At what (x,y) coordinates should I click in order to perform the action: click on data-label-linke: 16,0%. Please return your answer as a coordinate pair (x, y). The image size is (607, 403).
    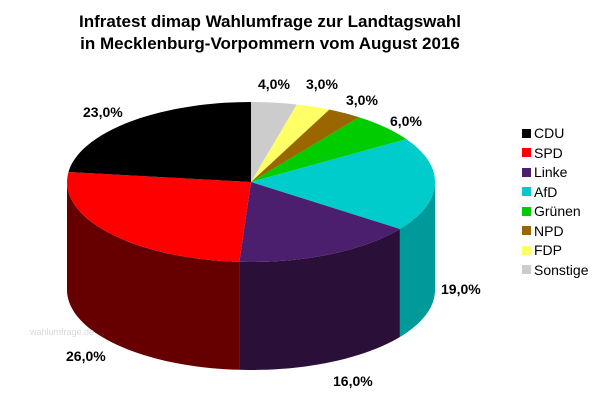
    Looking at the image, I should click on (353, 381).